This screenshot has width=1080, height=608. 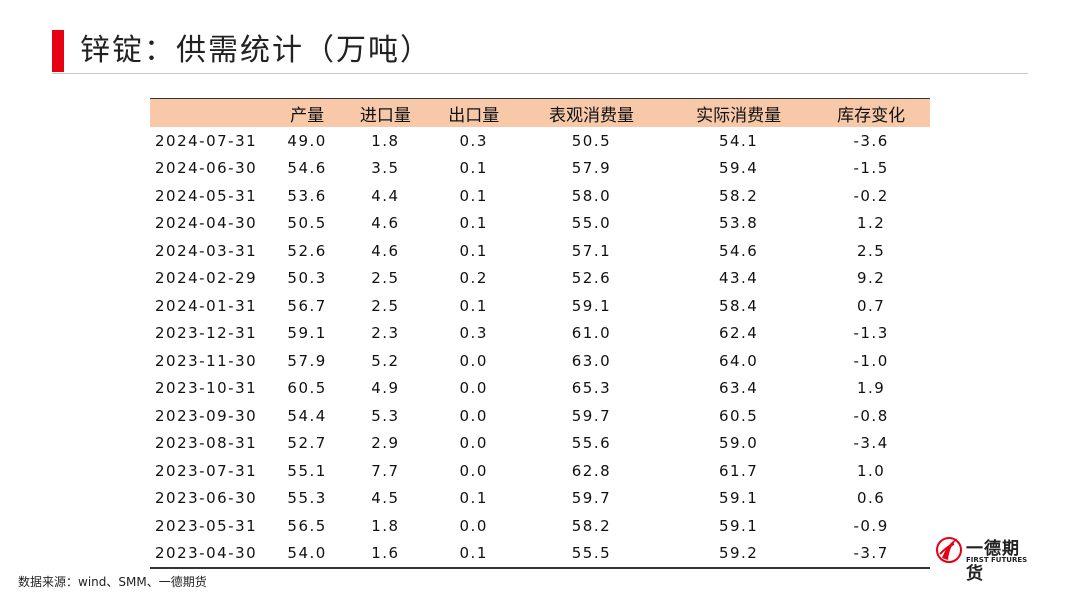 I want to click on value-cell: 58.0, so click(x=591, y=195).